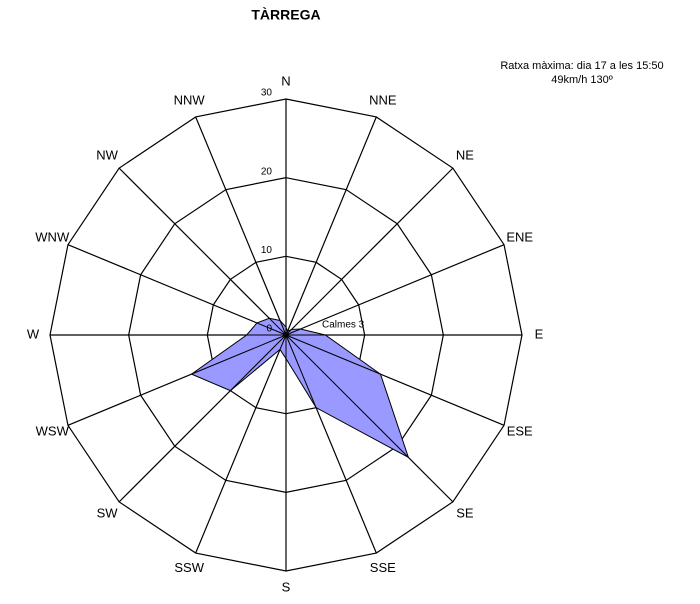 This screenshot has width=700, height=604. Describe the element at coordinates (269, 329) in the screenshot. I see `r-tick-label: 0` at that location.